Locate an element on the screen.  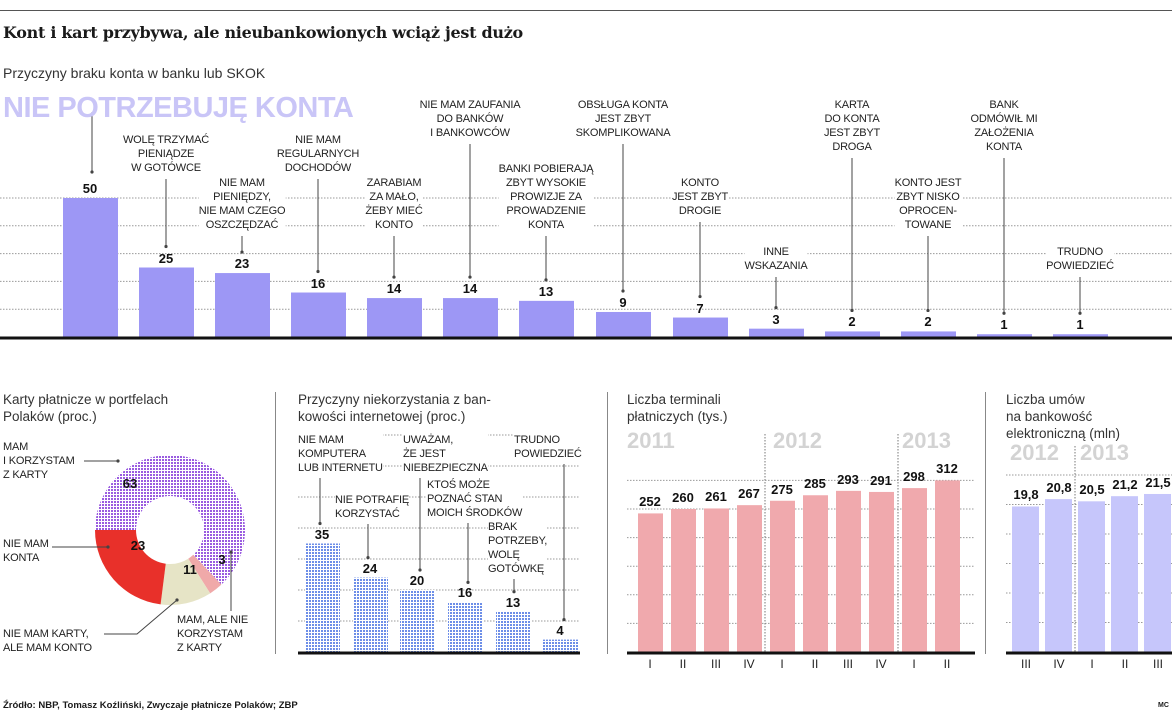
category-label: KONTO JEST ZBYT DROGIE is located at coordinates (700, 197).